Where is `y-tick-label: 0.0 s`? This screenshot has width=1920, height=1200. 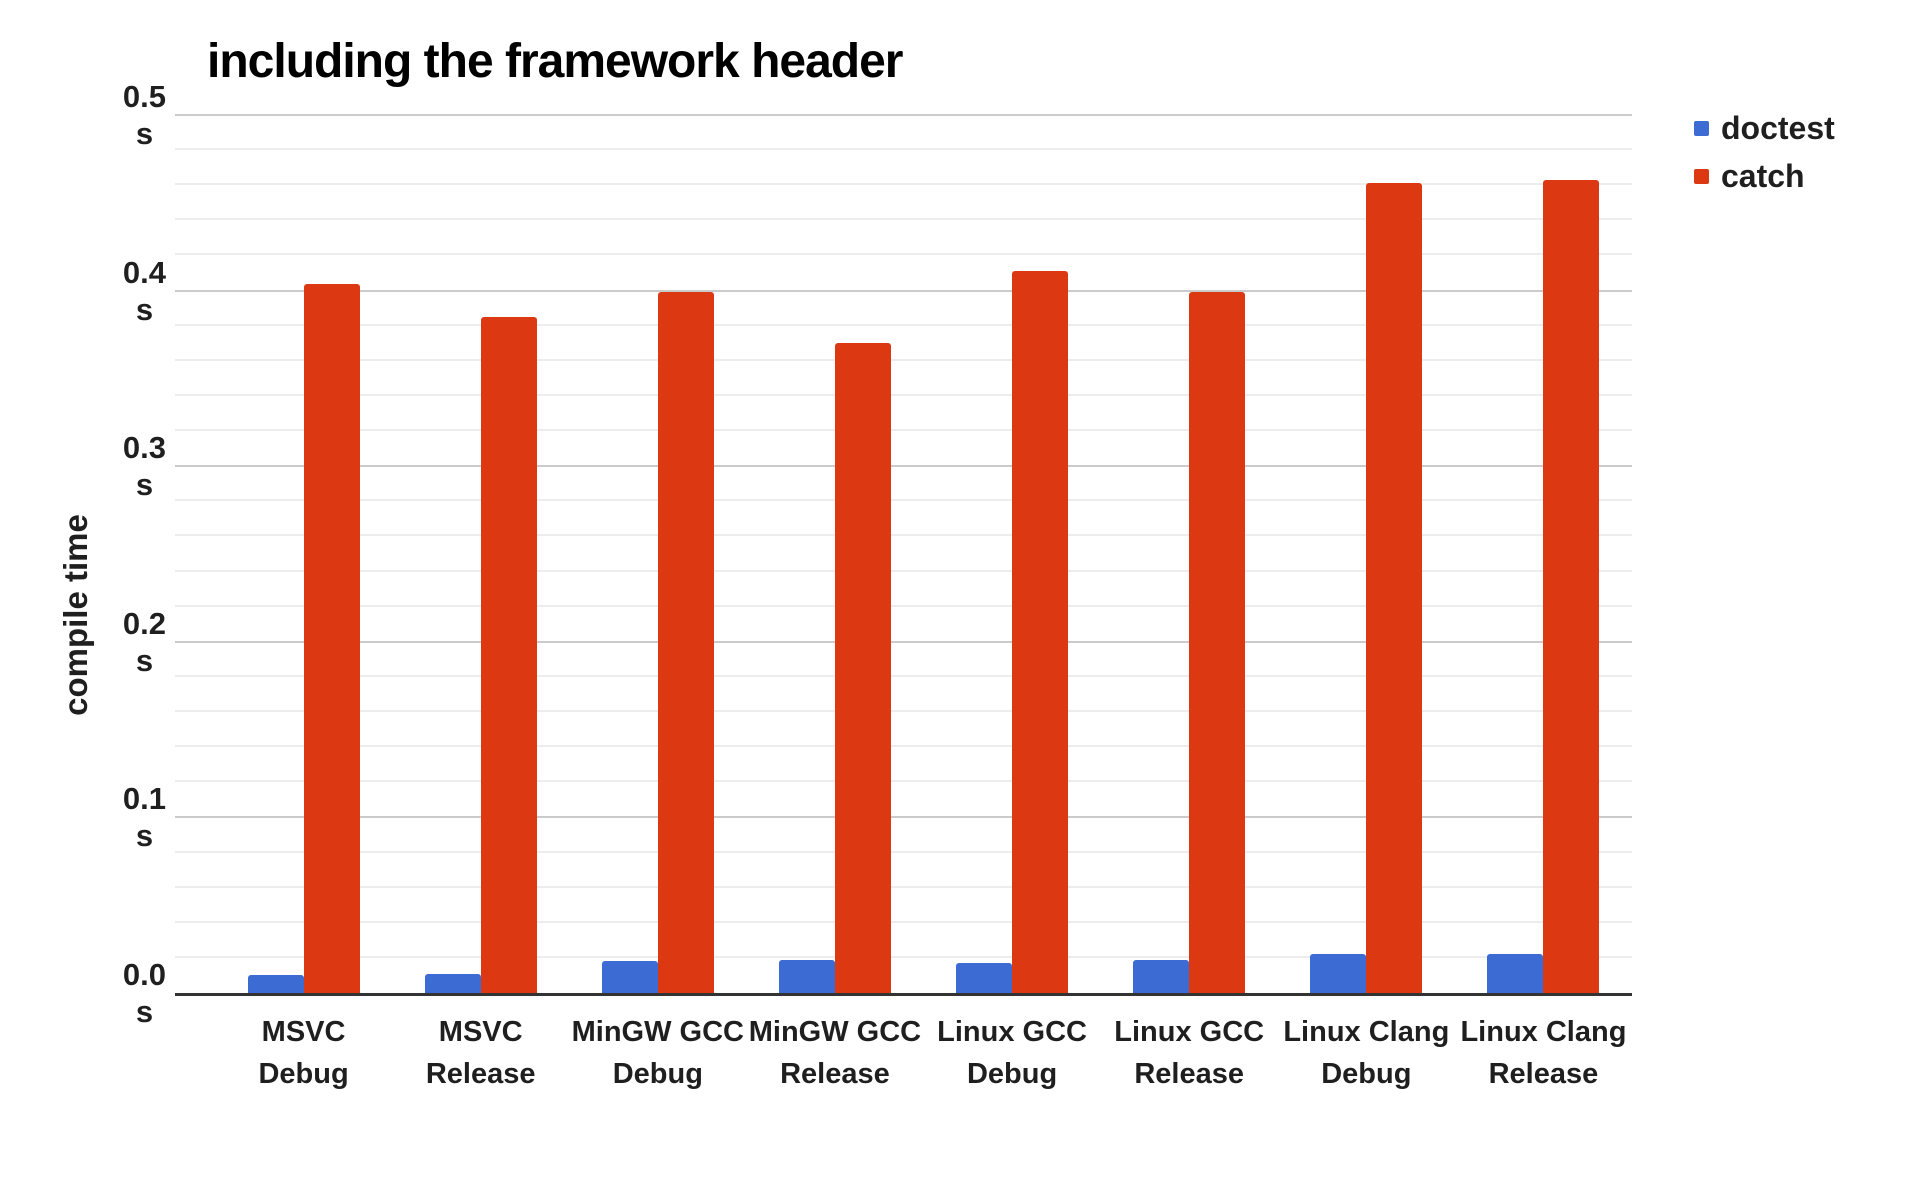 y-tick-label: 0.0 s is located at coordinates (144, 993).